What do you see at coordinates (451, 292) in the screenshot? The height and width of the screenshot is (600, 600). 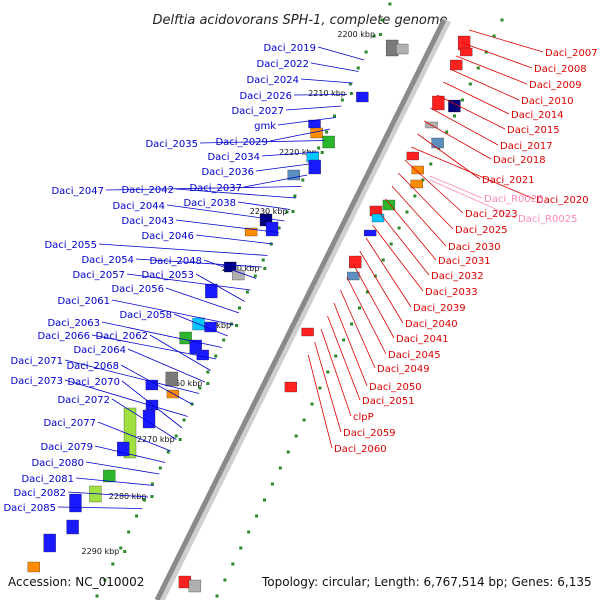 I see `gene-label-reverse: Daci_2033` at bounding box center [451, 292].